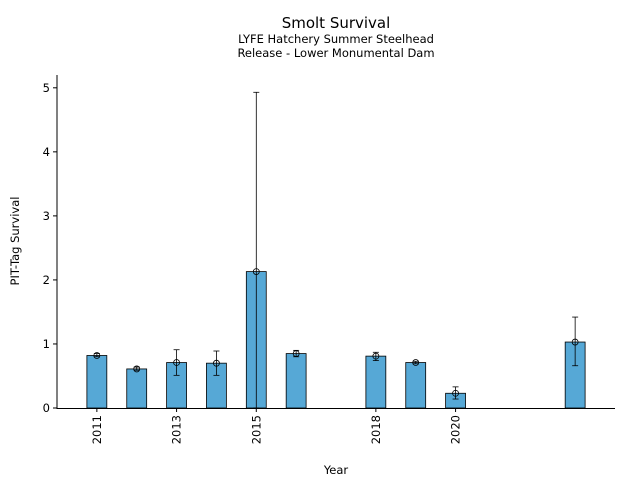 The image size is (640, 480). I want to click on chart-title: Smolt Survival, so click(336, 23).